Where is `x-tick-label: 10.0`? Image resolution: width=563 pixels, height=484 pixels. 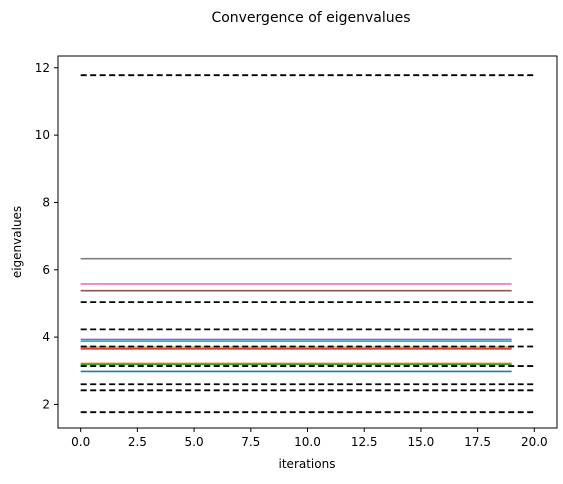 x-tick-label: 10.0 is located at coordinates (307, 442).